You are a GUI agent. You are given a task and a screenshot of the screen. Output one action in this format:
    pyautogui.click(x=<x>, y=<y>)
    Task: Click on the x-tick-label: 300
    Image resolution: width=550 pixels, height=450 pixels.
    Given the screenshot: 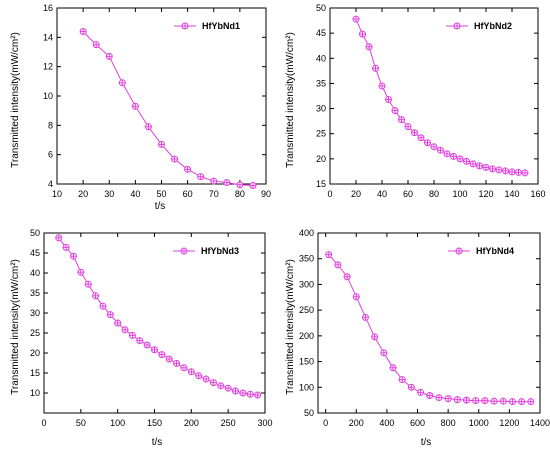 What is the action you would take?
    pyautogui.click(x=264, y=423)
    